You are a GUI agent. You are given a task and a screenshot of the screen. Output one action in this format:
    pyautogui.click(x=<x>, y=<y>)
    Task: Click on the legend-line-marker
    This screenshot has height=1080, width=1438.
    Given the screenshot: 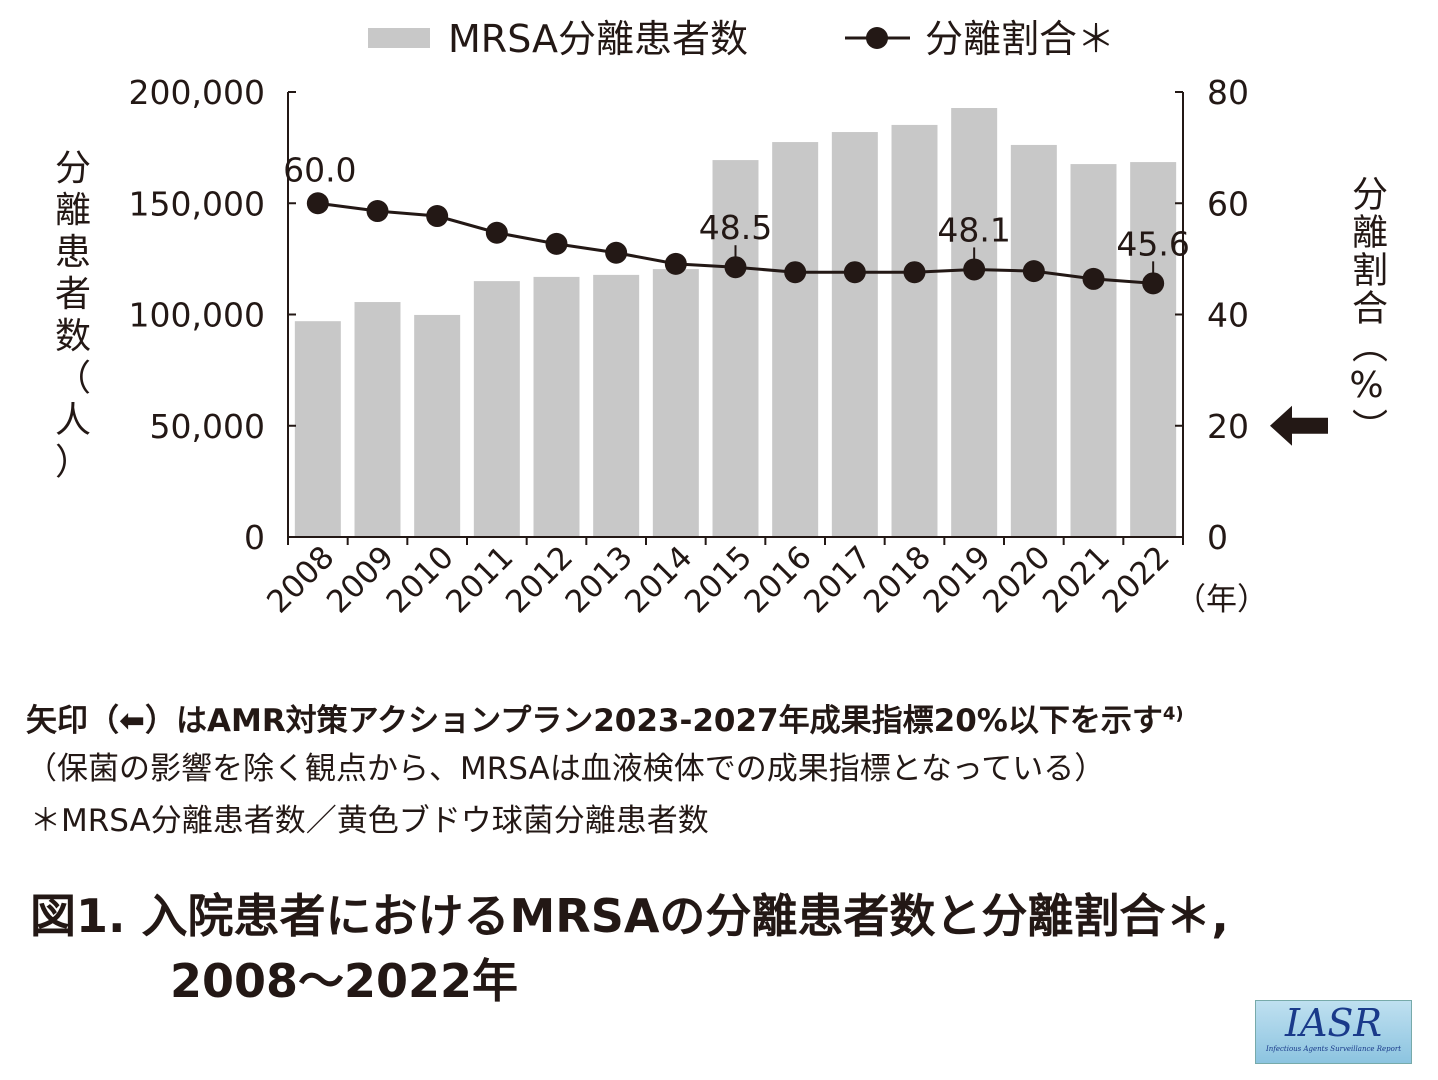 What is the action you would take?
    pyautogui.click(x=877, y=38)
    